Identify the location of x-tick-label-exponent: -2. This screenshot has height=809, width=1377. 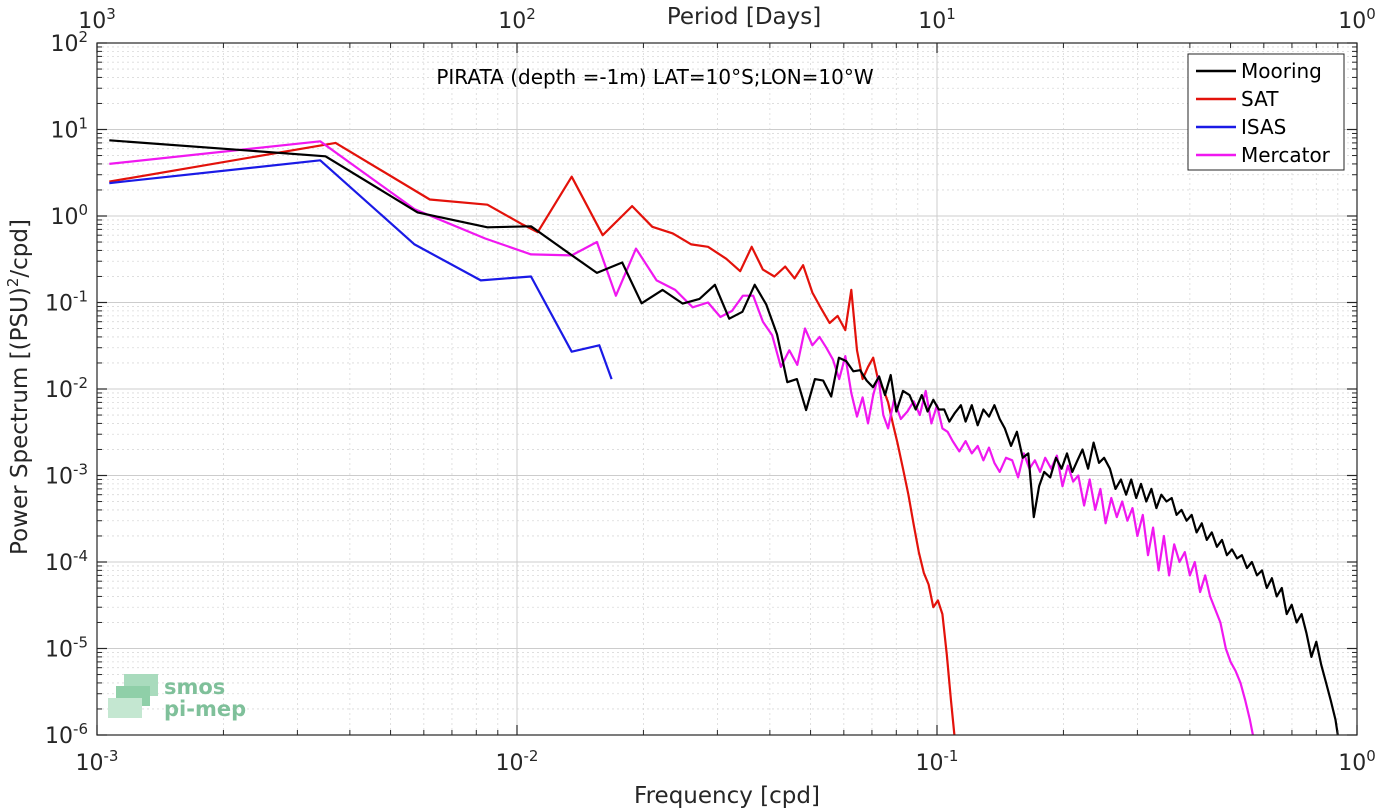
(531, 756).